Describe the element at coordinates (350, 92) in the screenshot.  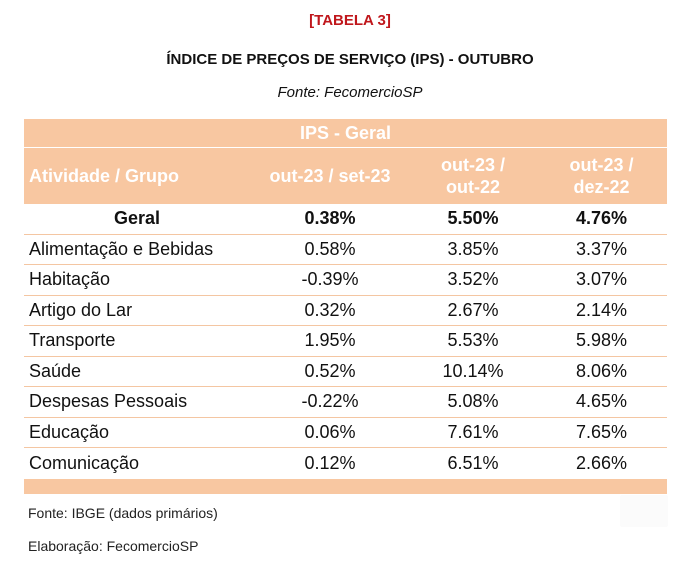
I see `source-caption: Fonte: FecomercioSP` at that location.